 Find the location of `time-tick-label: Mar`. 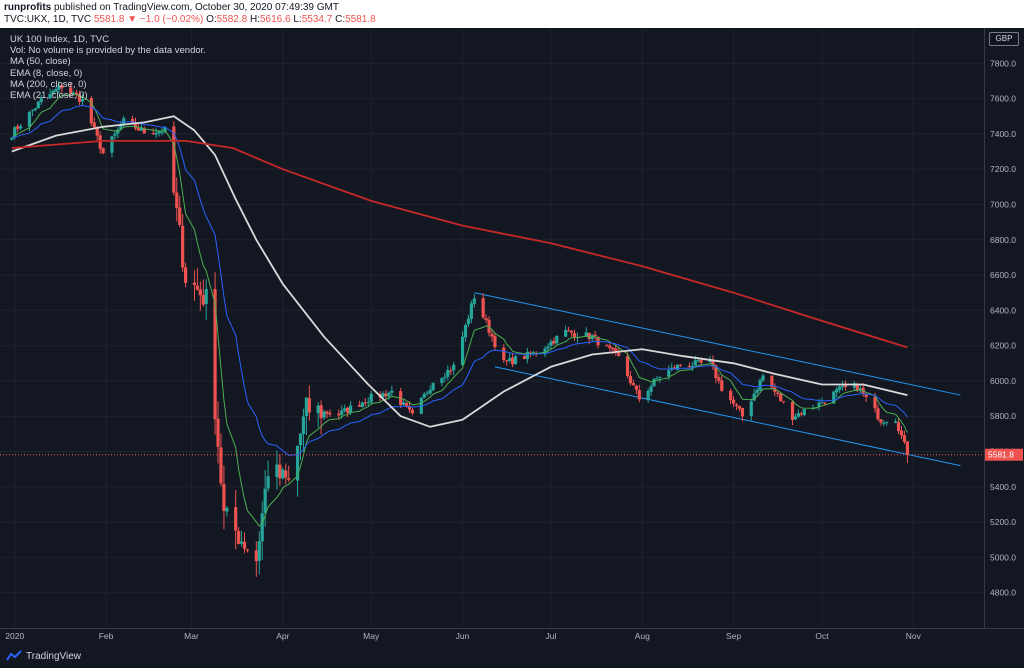

time-tick-label: Mar is located at coordinates (191, 636).